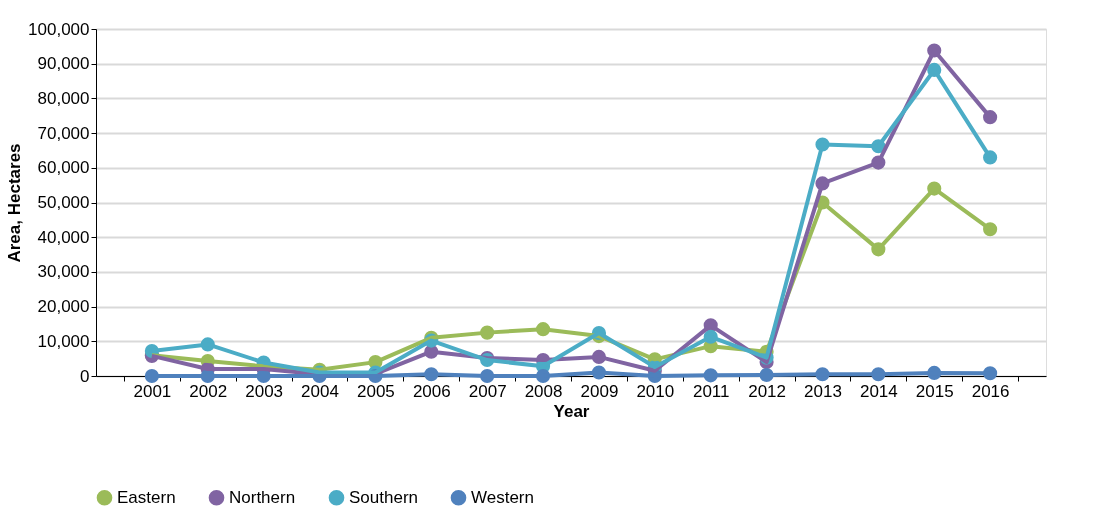 The height and width of the screenshot is (519, 1109). What do you see at coordinates (934, 391) in the screenshot?
I see `x-tick-label: 2015` at bounding box center [934, 391].